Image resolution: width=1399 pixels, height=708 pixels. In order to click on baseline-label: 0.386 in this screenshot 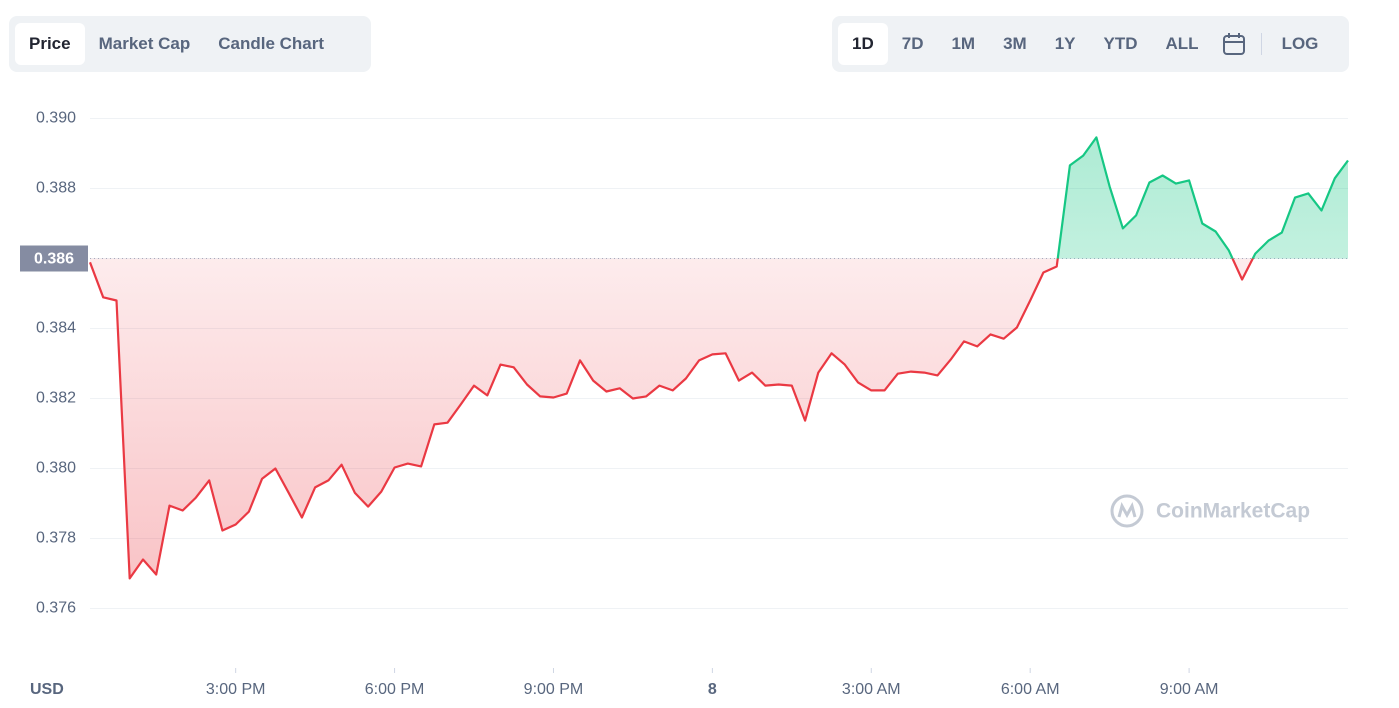, I will do `click(54, 258)`.